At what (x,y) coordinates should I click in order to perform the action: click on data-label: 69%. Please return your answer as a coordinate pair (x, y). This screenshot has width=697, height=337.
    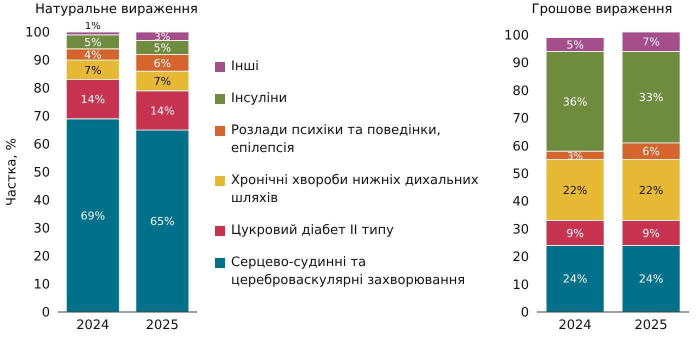
    Looking at the image, I should click on (93, 215).